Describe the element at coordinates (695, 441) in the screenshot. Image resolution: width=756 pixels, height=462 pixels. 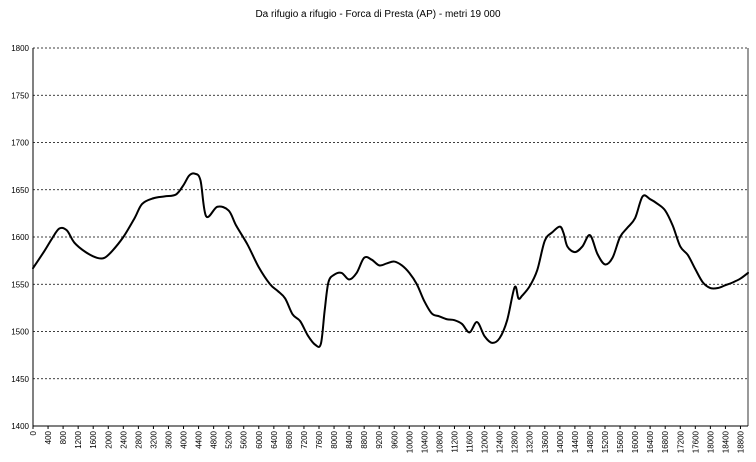
I see `x-tick-label: 17600` at that location.